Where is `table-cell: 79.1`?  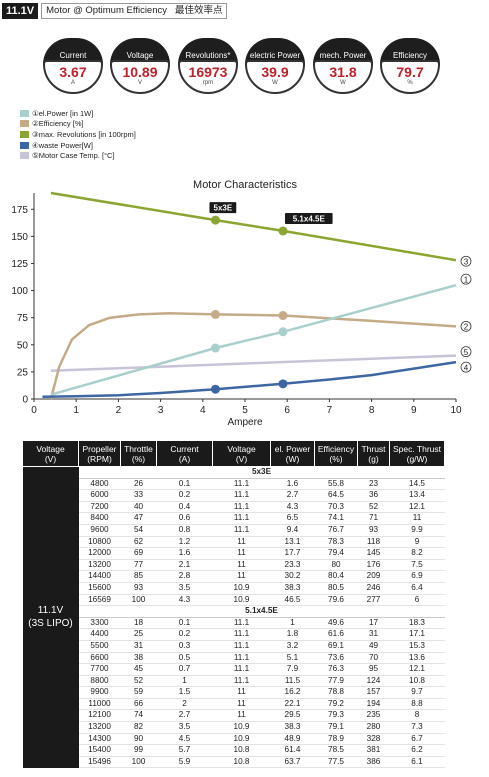
table-cell: 79.1 is located at coordinates (336, 727).